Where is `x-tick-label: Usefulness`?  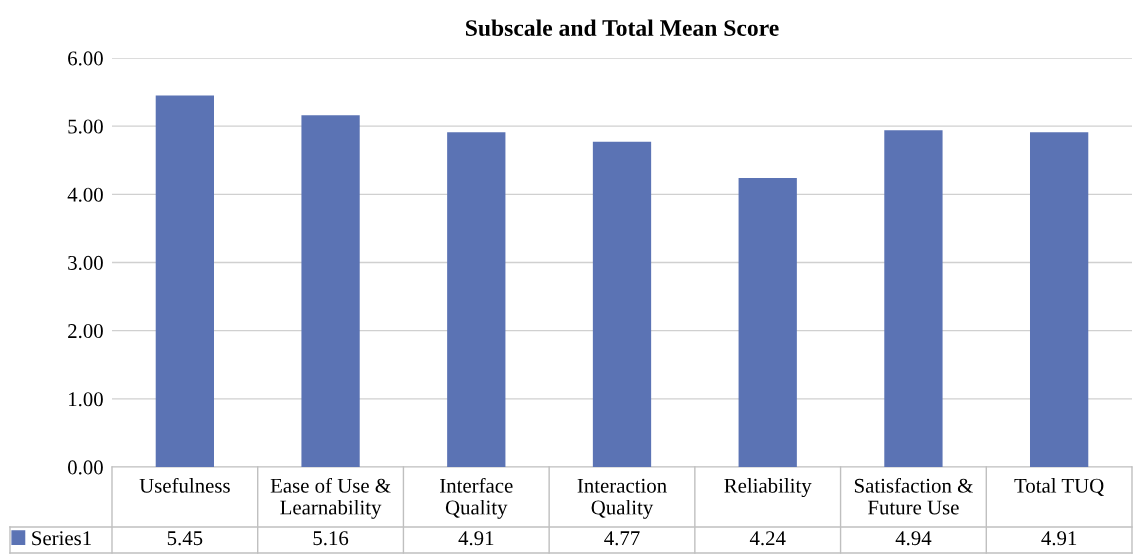 x-tick-label: Usefulness is located at coordinates (184, 485).